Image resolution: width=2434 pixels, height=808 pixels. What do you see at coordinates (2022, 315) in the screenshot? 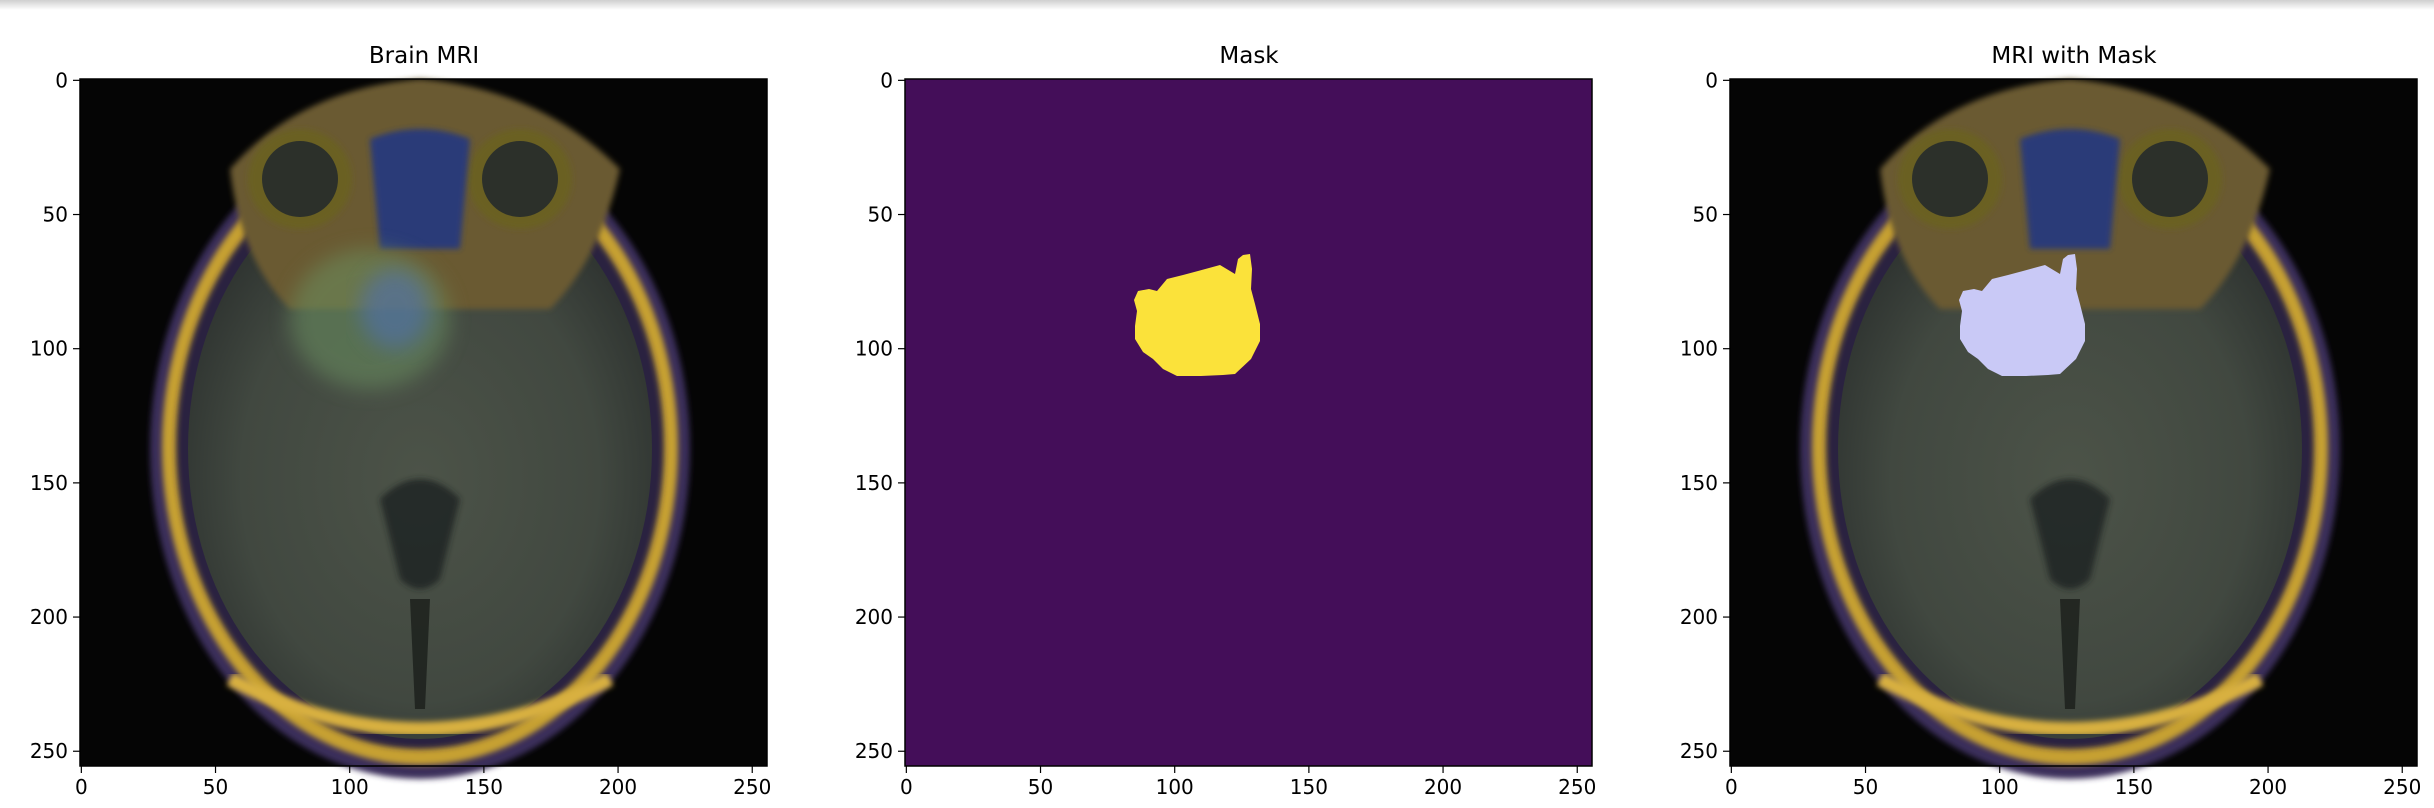
I see `overlay-lesion-region` at bounding box center [2022, 315].